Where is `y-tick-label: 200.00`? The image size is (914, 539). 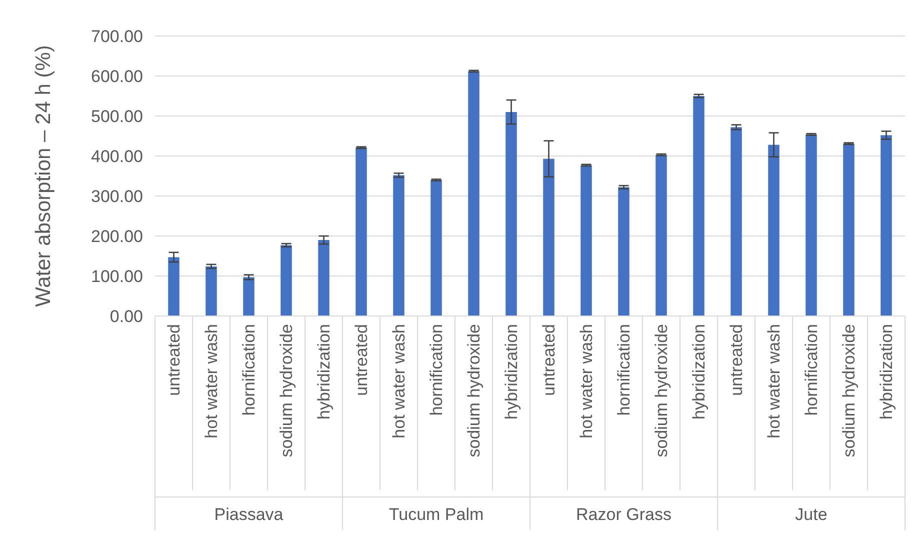 y-tick-label: 200.00 is located at coordinates (117, 236).